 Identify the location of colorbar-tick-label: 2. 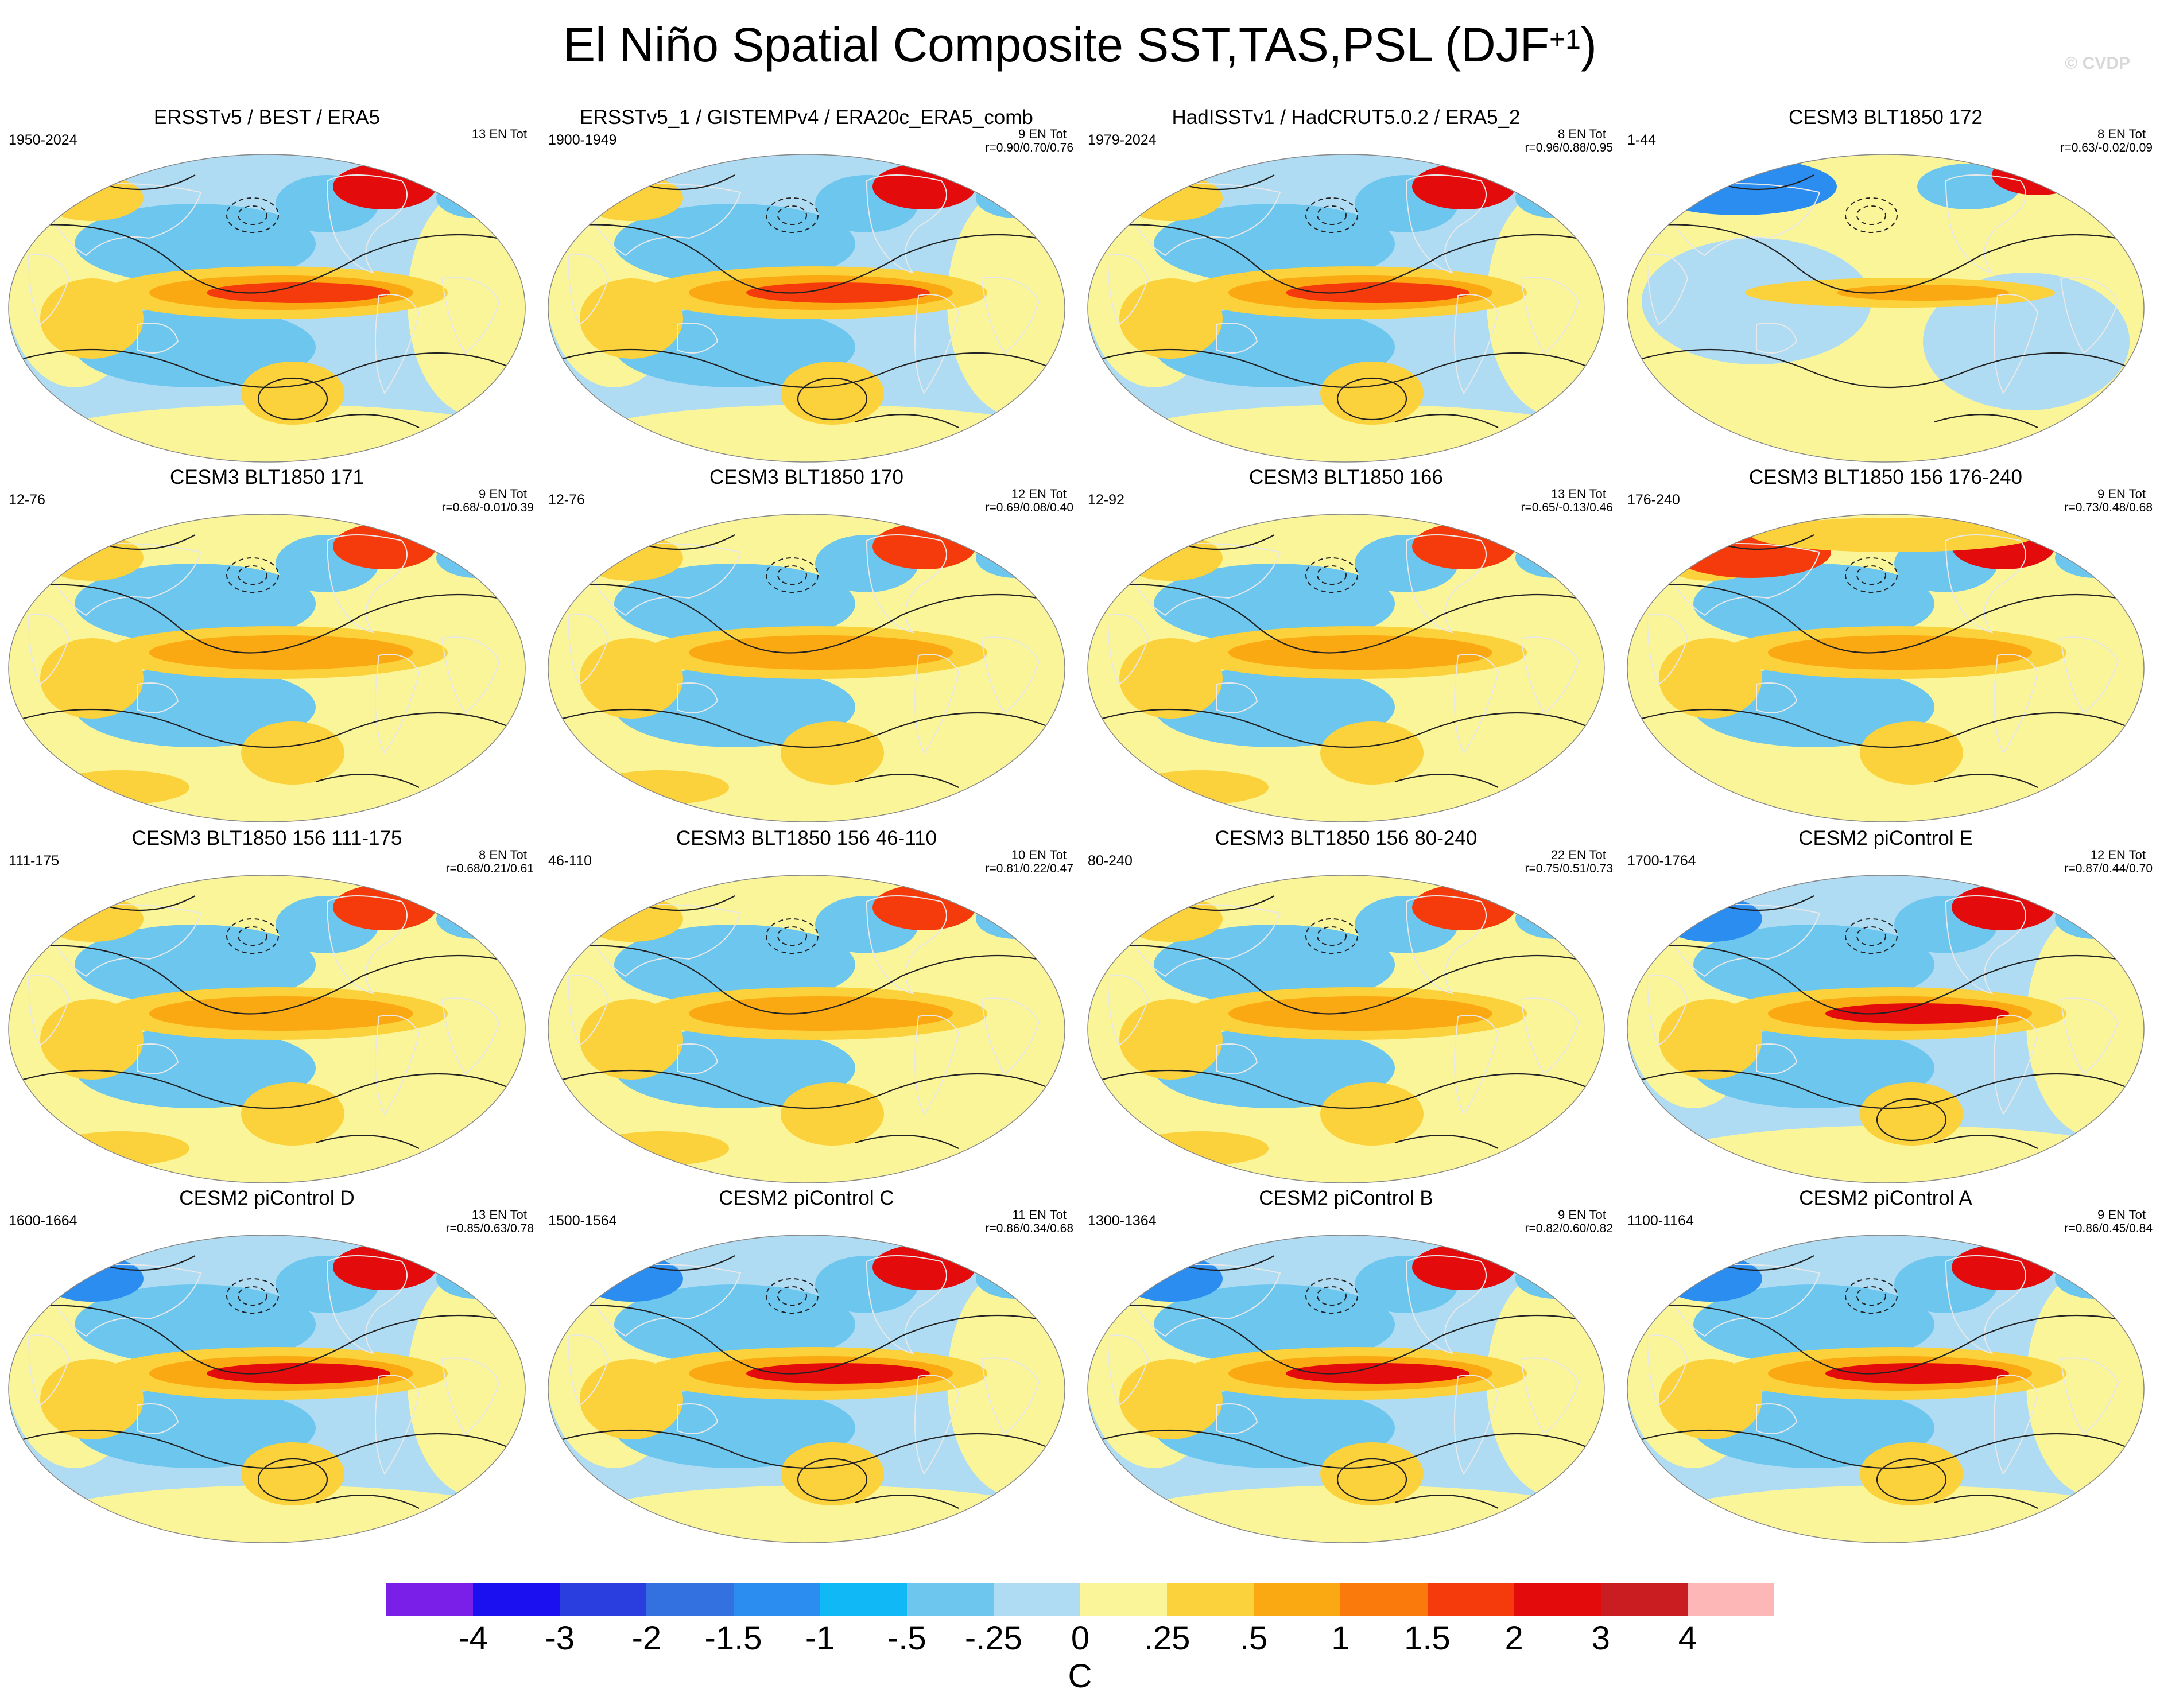
(1513, 1638).